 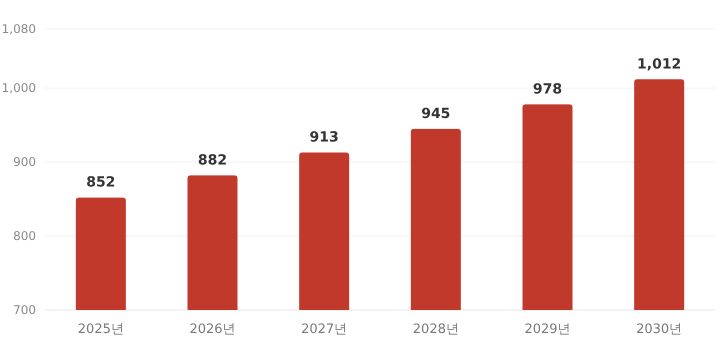 I want to click on x-tick-label: 2028년, so click(x=435, y=329).